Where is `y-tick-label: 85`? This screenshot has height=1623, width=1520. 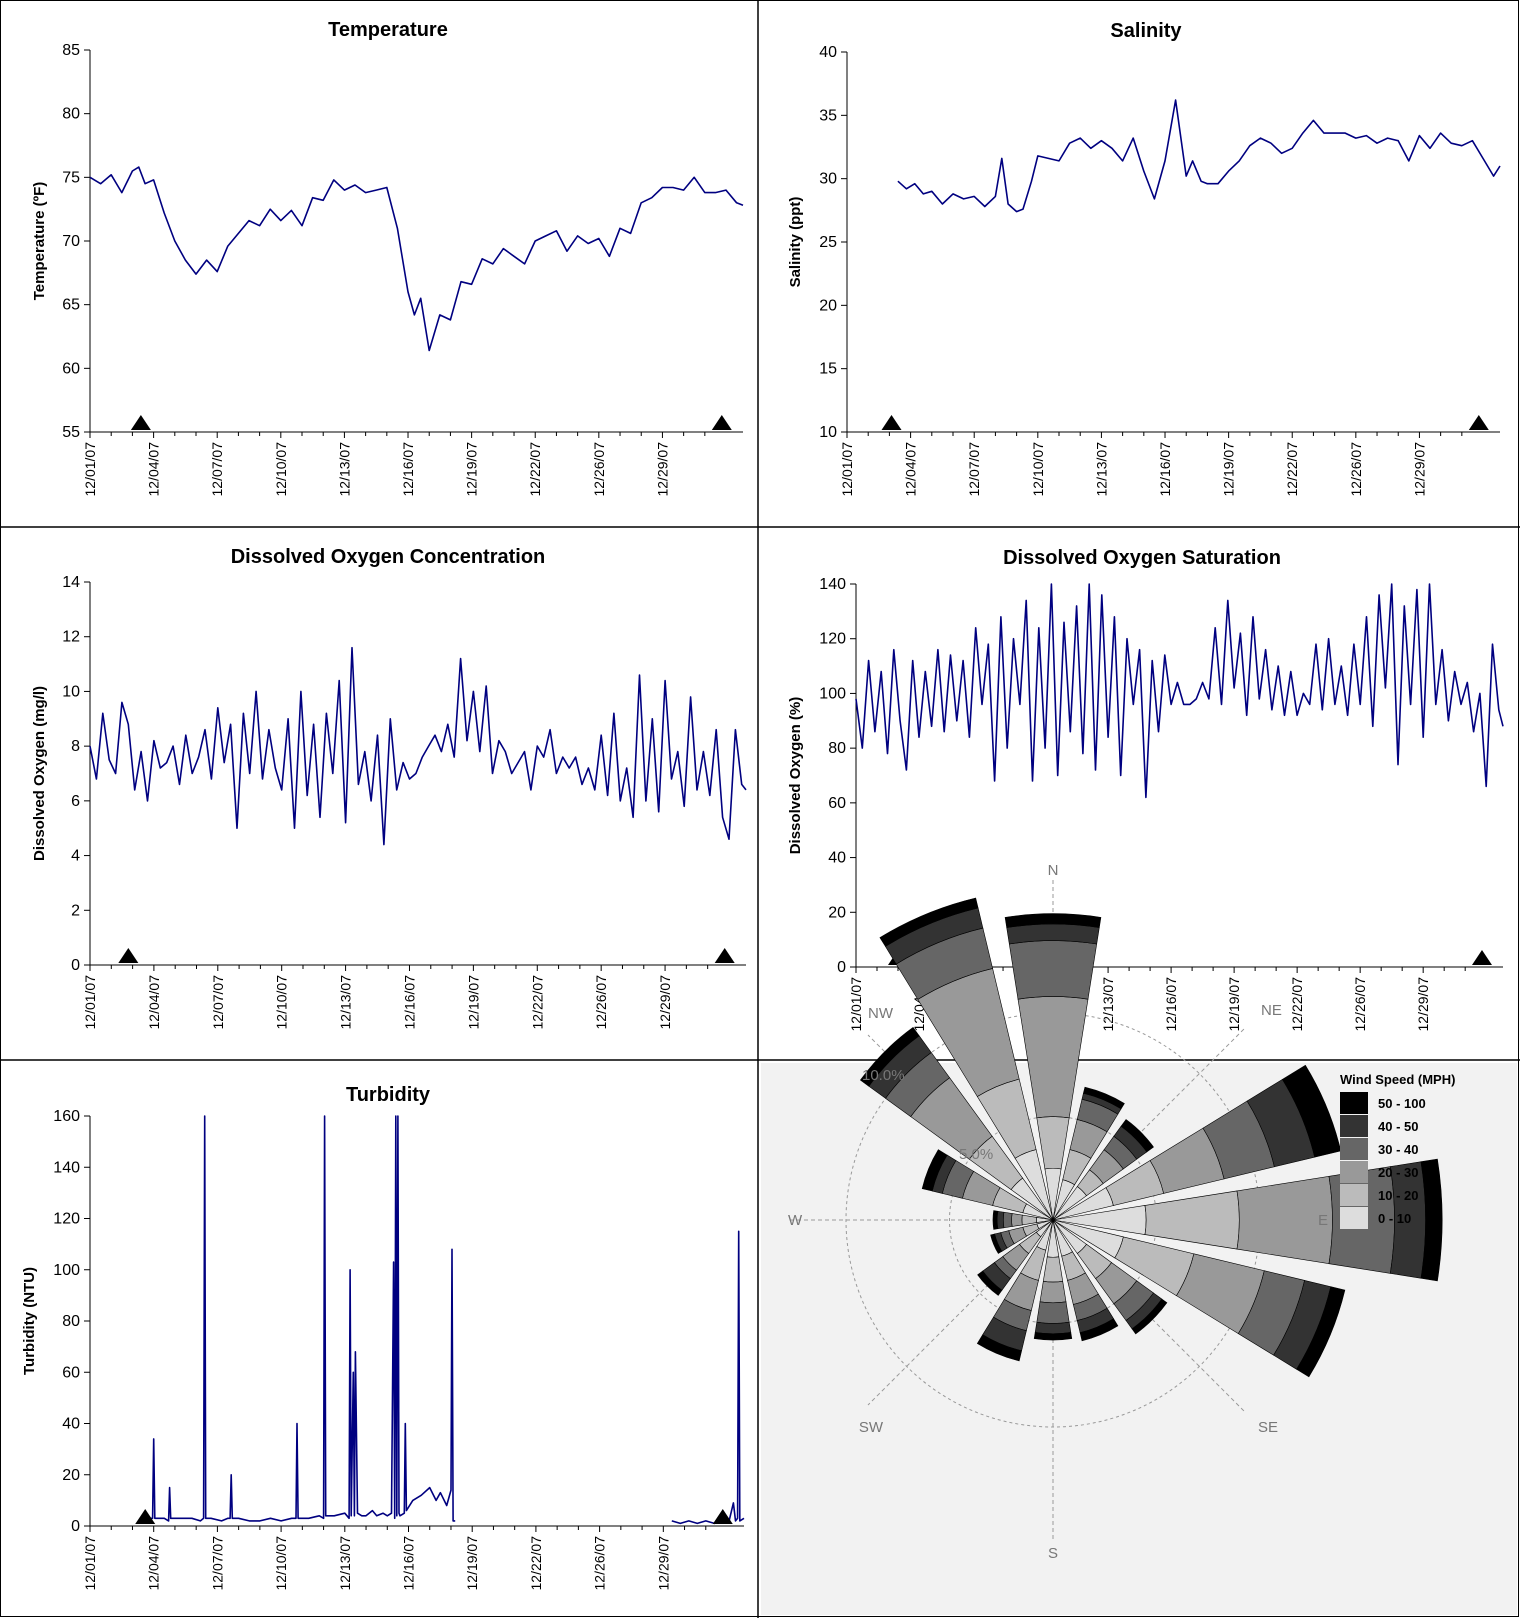 y-tick-label: 85 is located at coordinates (71, 50).